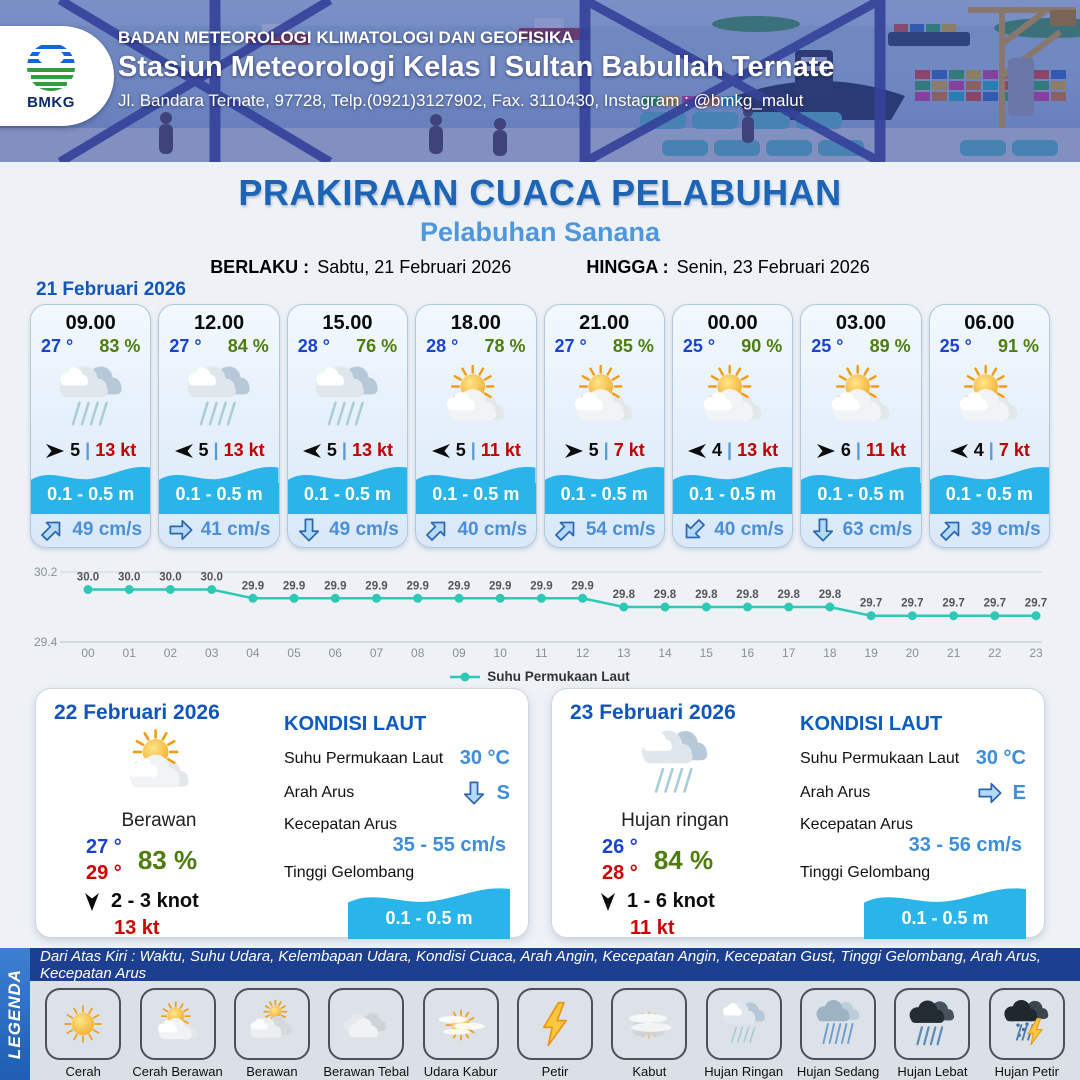  What do you see at coordinates (90, 323) in the screenshot?
I see `card-time: 09.00` at bounding box center [90, 323].